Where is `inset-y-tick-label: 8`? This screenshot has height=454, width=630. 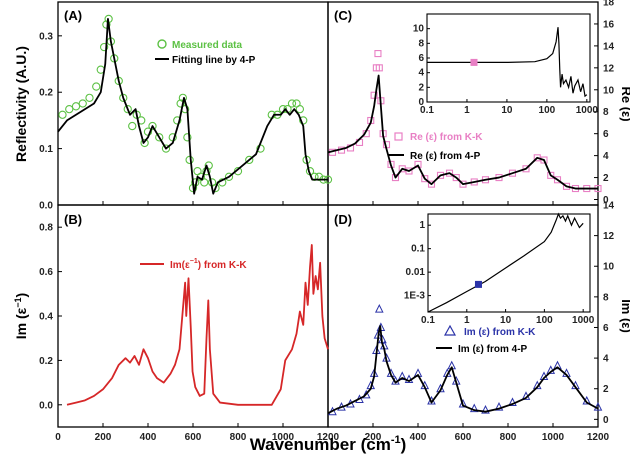
inset-y-tick-label: 8 is located at coordinates (421, 43).